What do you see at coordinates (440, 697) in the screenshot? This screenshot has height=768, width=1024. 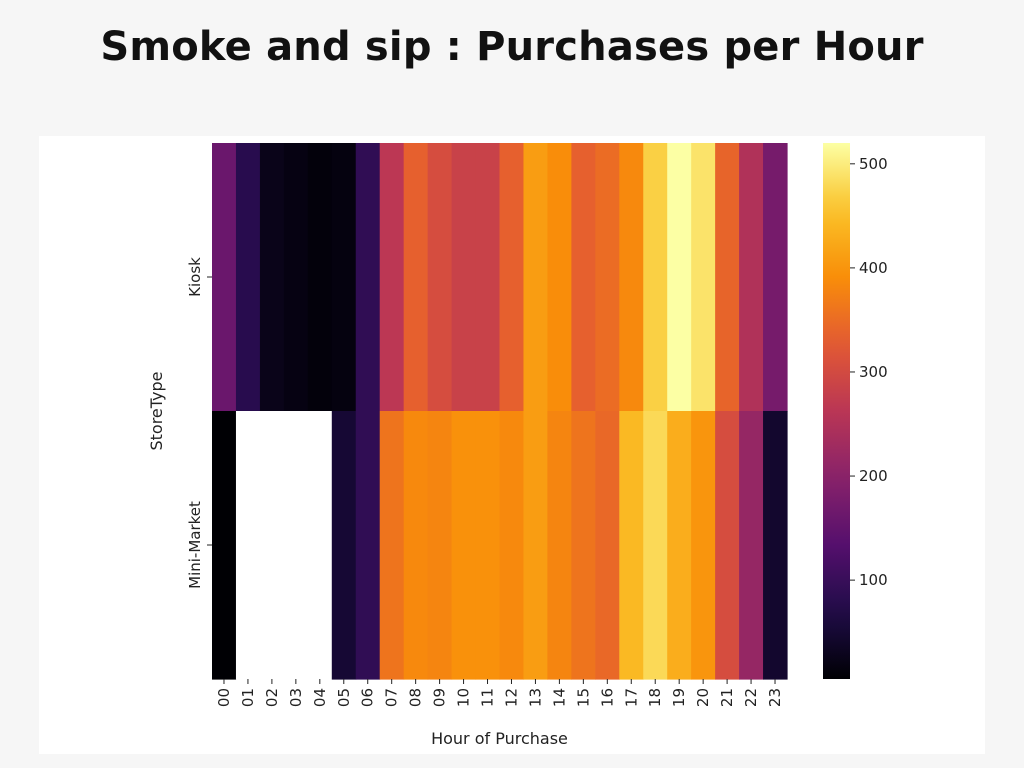 I see `x-tick-label: 09` at bounding box center [440, 697].